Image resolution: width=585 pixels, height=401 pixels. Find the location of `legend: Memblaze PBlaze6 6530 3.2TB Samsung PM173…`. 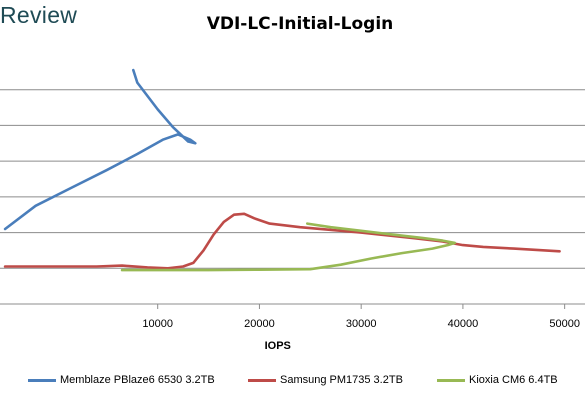

legend: Memblaze PBlaze6 6530 3.2TB Samsung PM173… is located at coordinates (292, 382).